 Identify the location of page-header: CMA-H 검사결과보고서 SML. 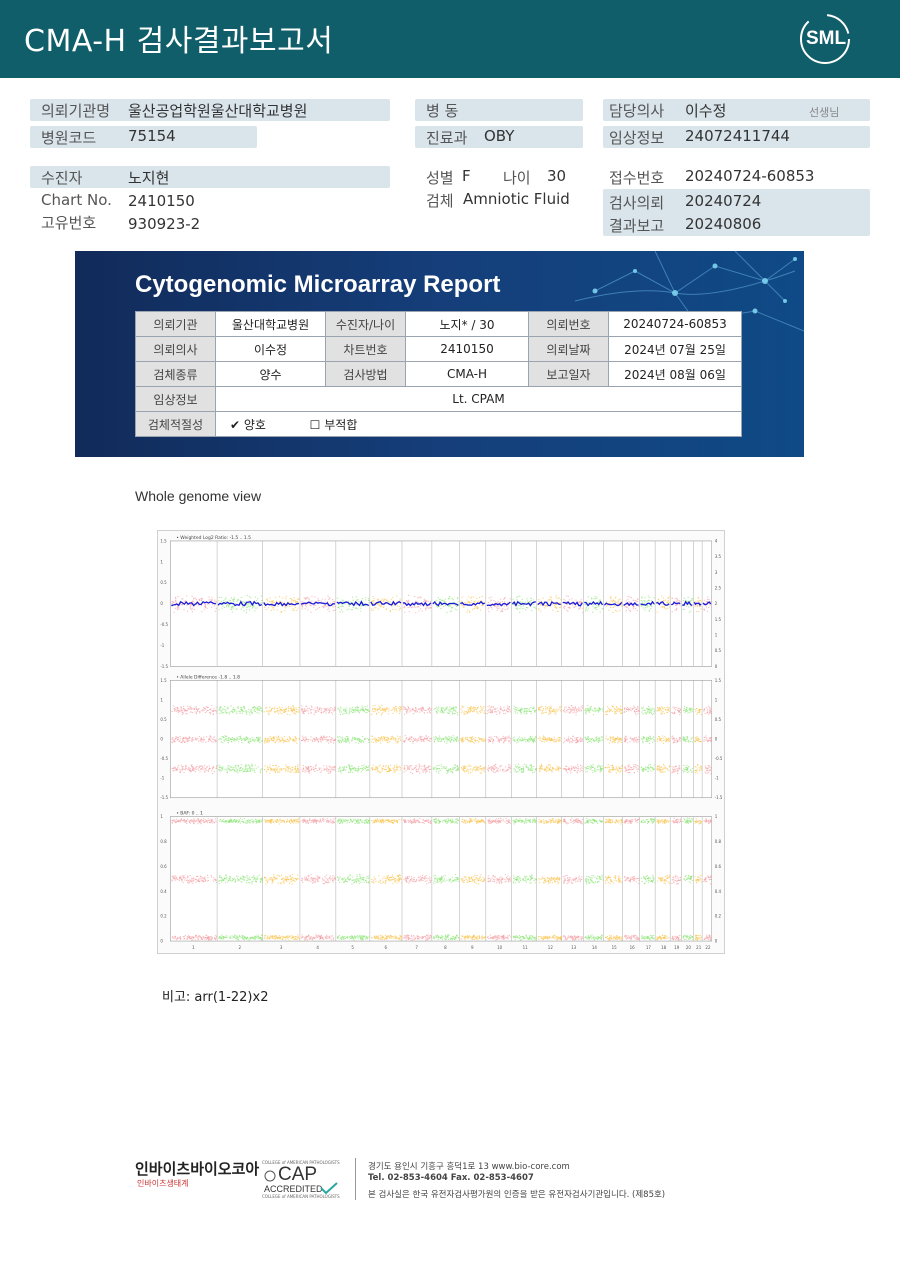
(450, 39).